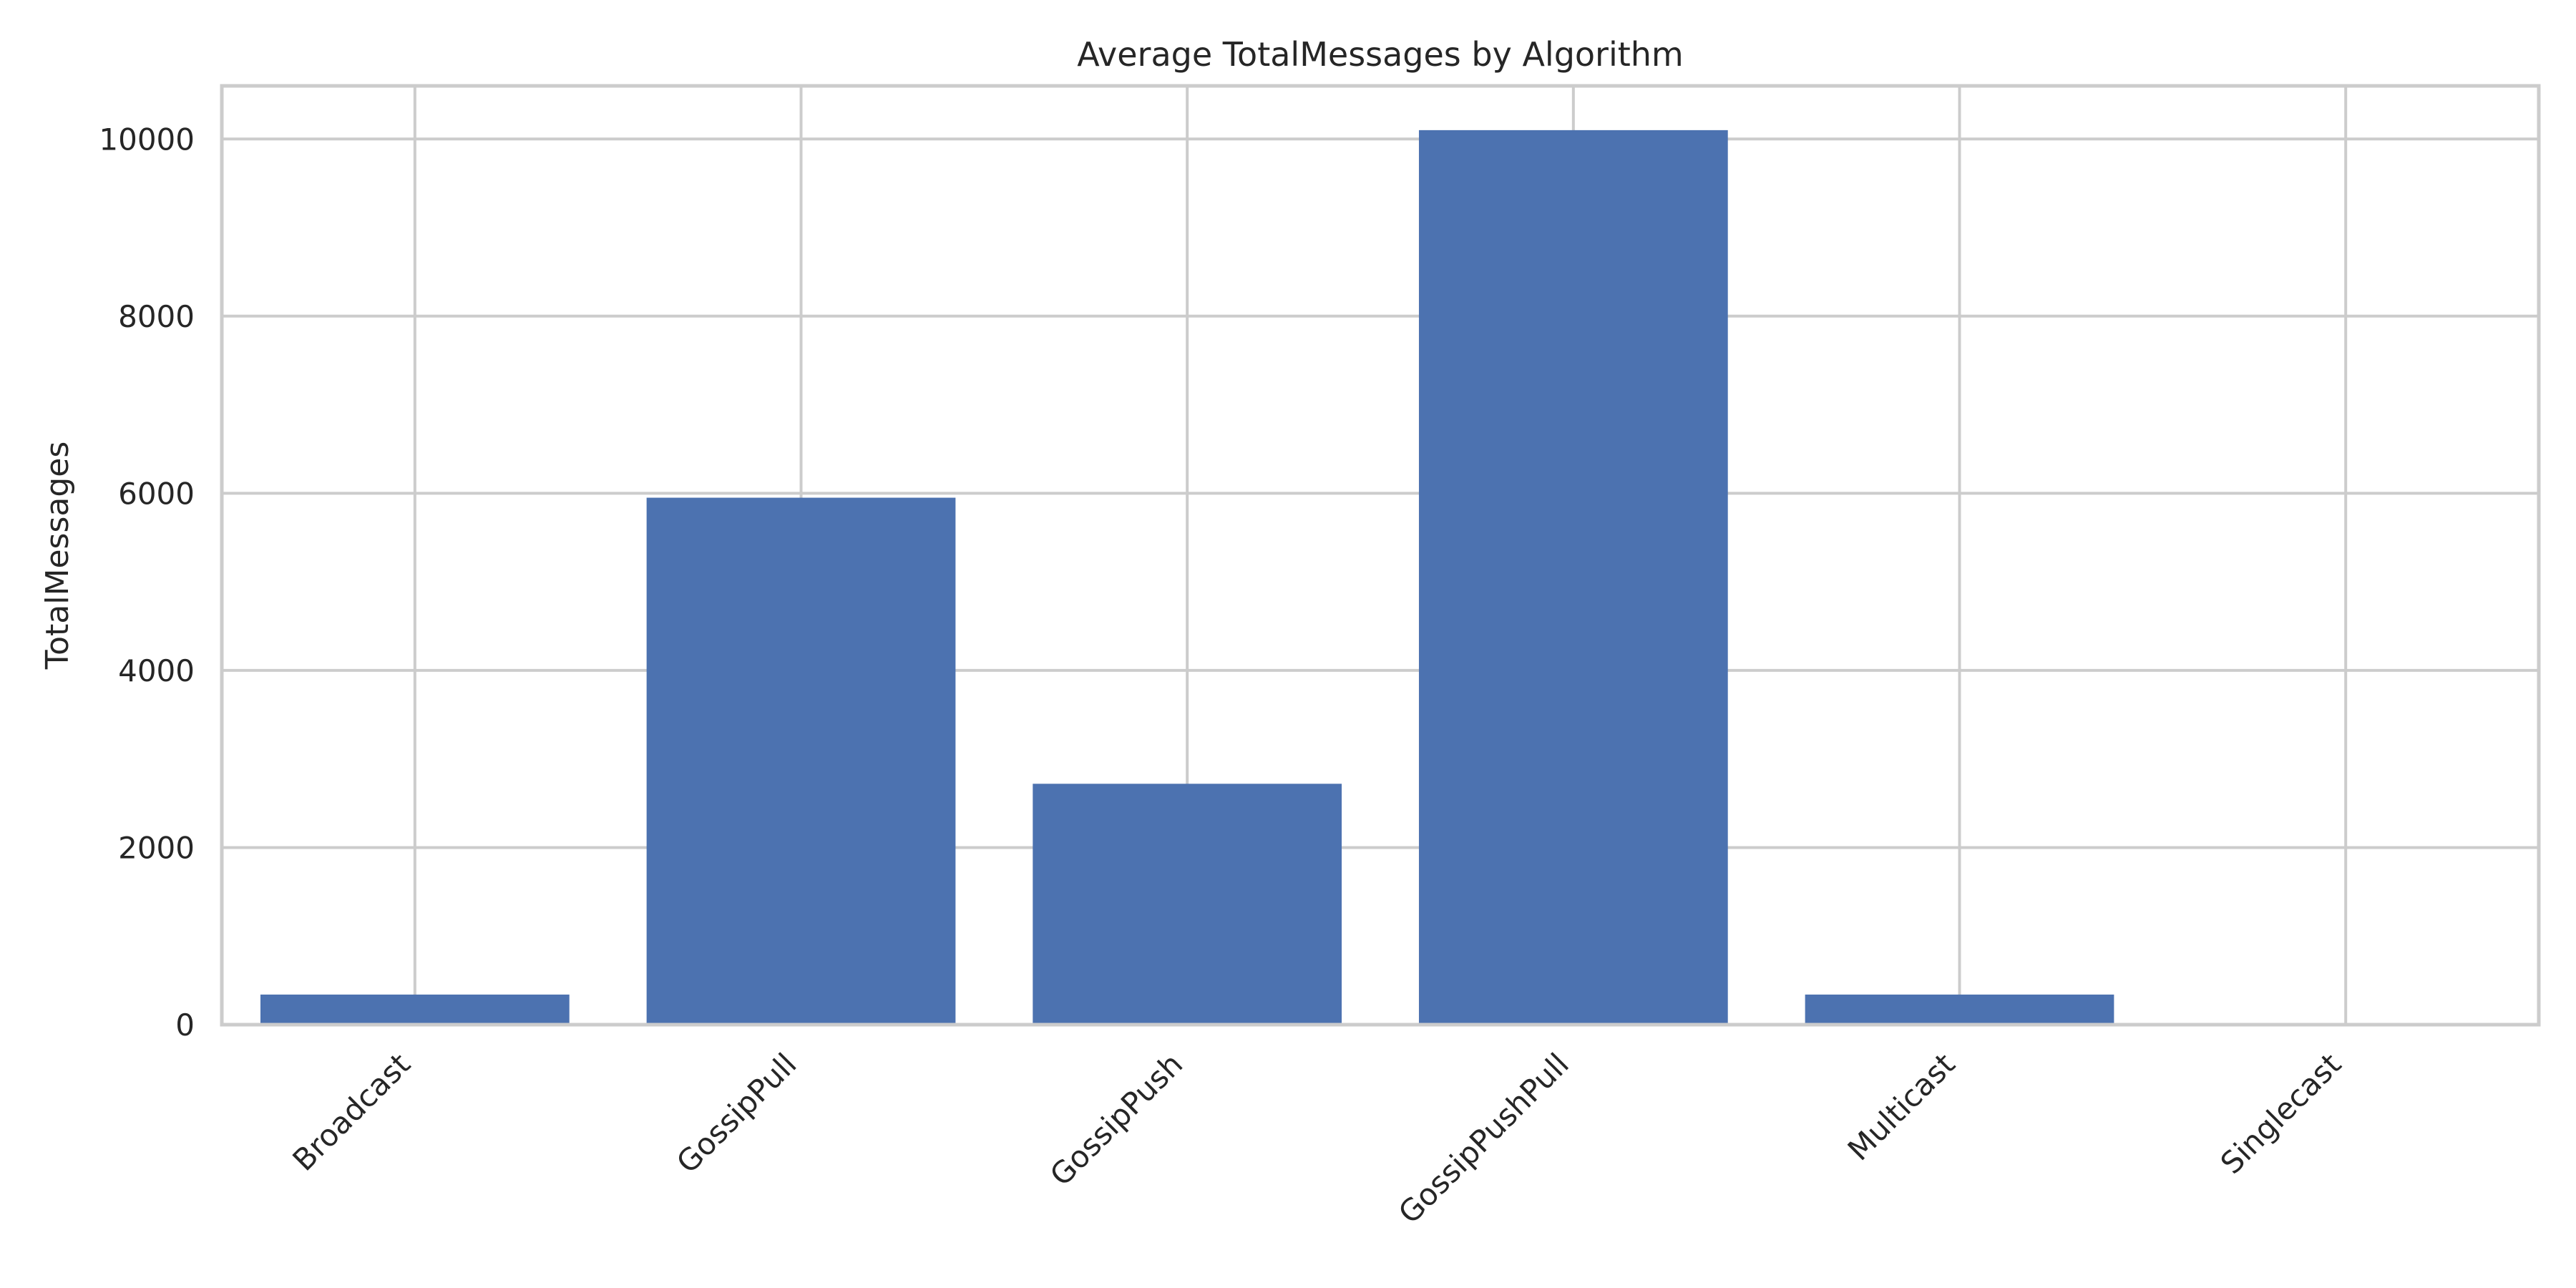  Describe the element at coordinates (737, 1113) in the screenshot. I see `x-tick-label: GossipPull` at that location.